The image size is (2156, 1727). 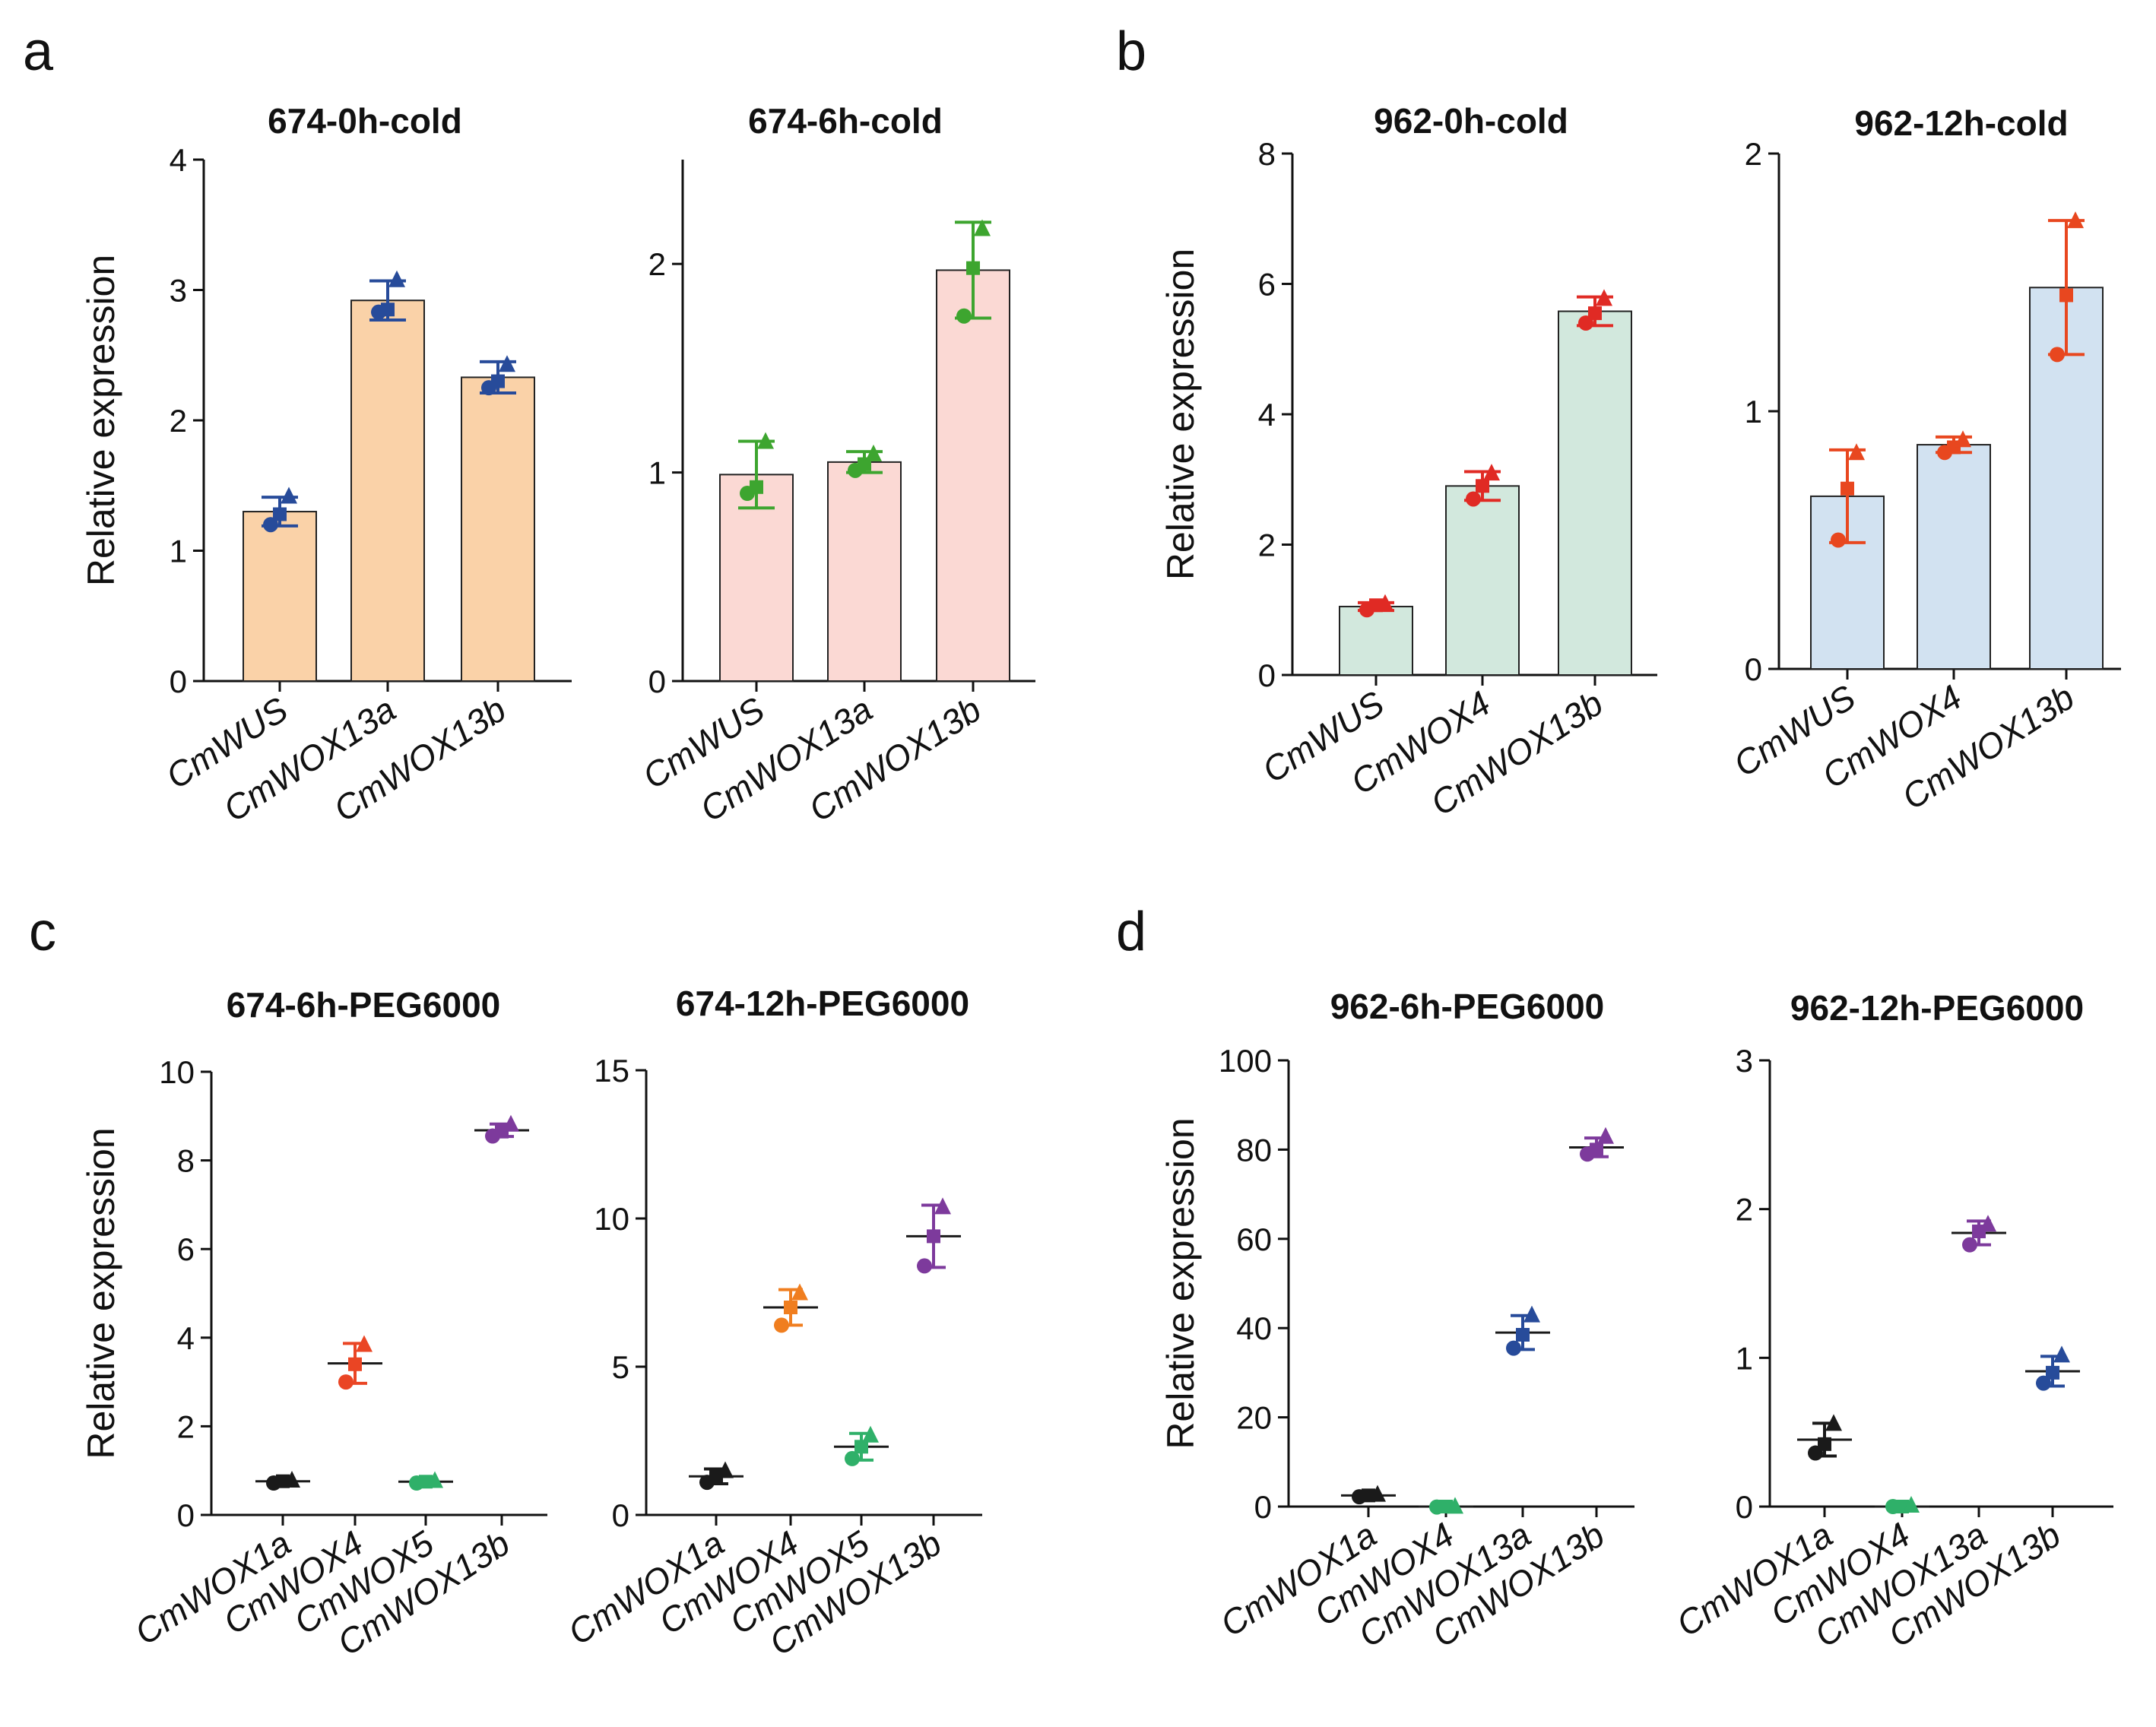 I want to click on chart-title: 962-0h-cold, so click(x=1471, y=121).